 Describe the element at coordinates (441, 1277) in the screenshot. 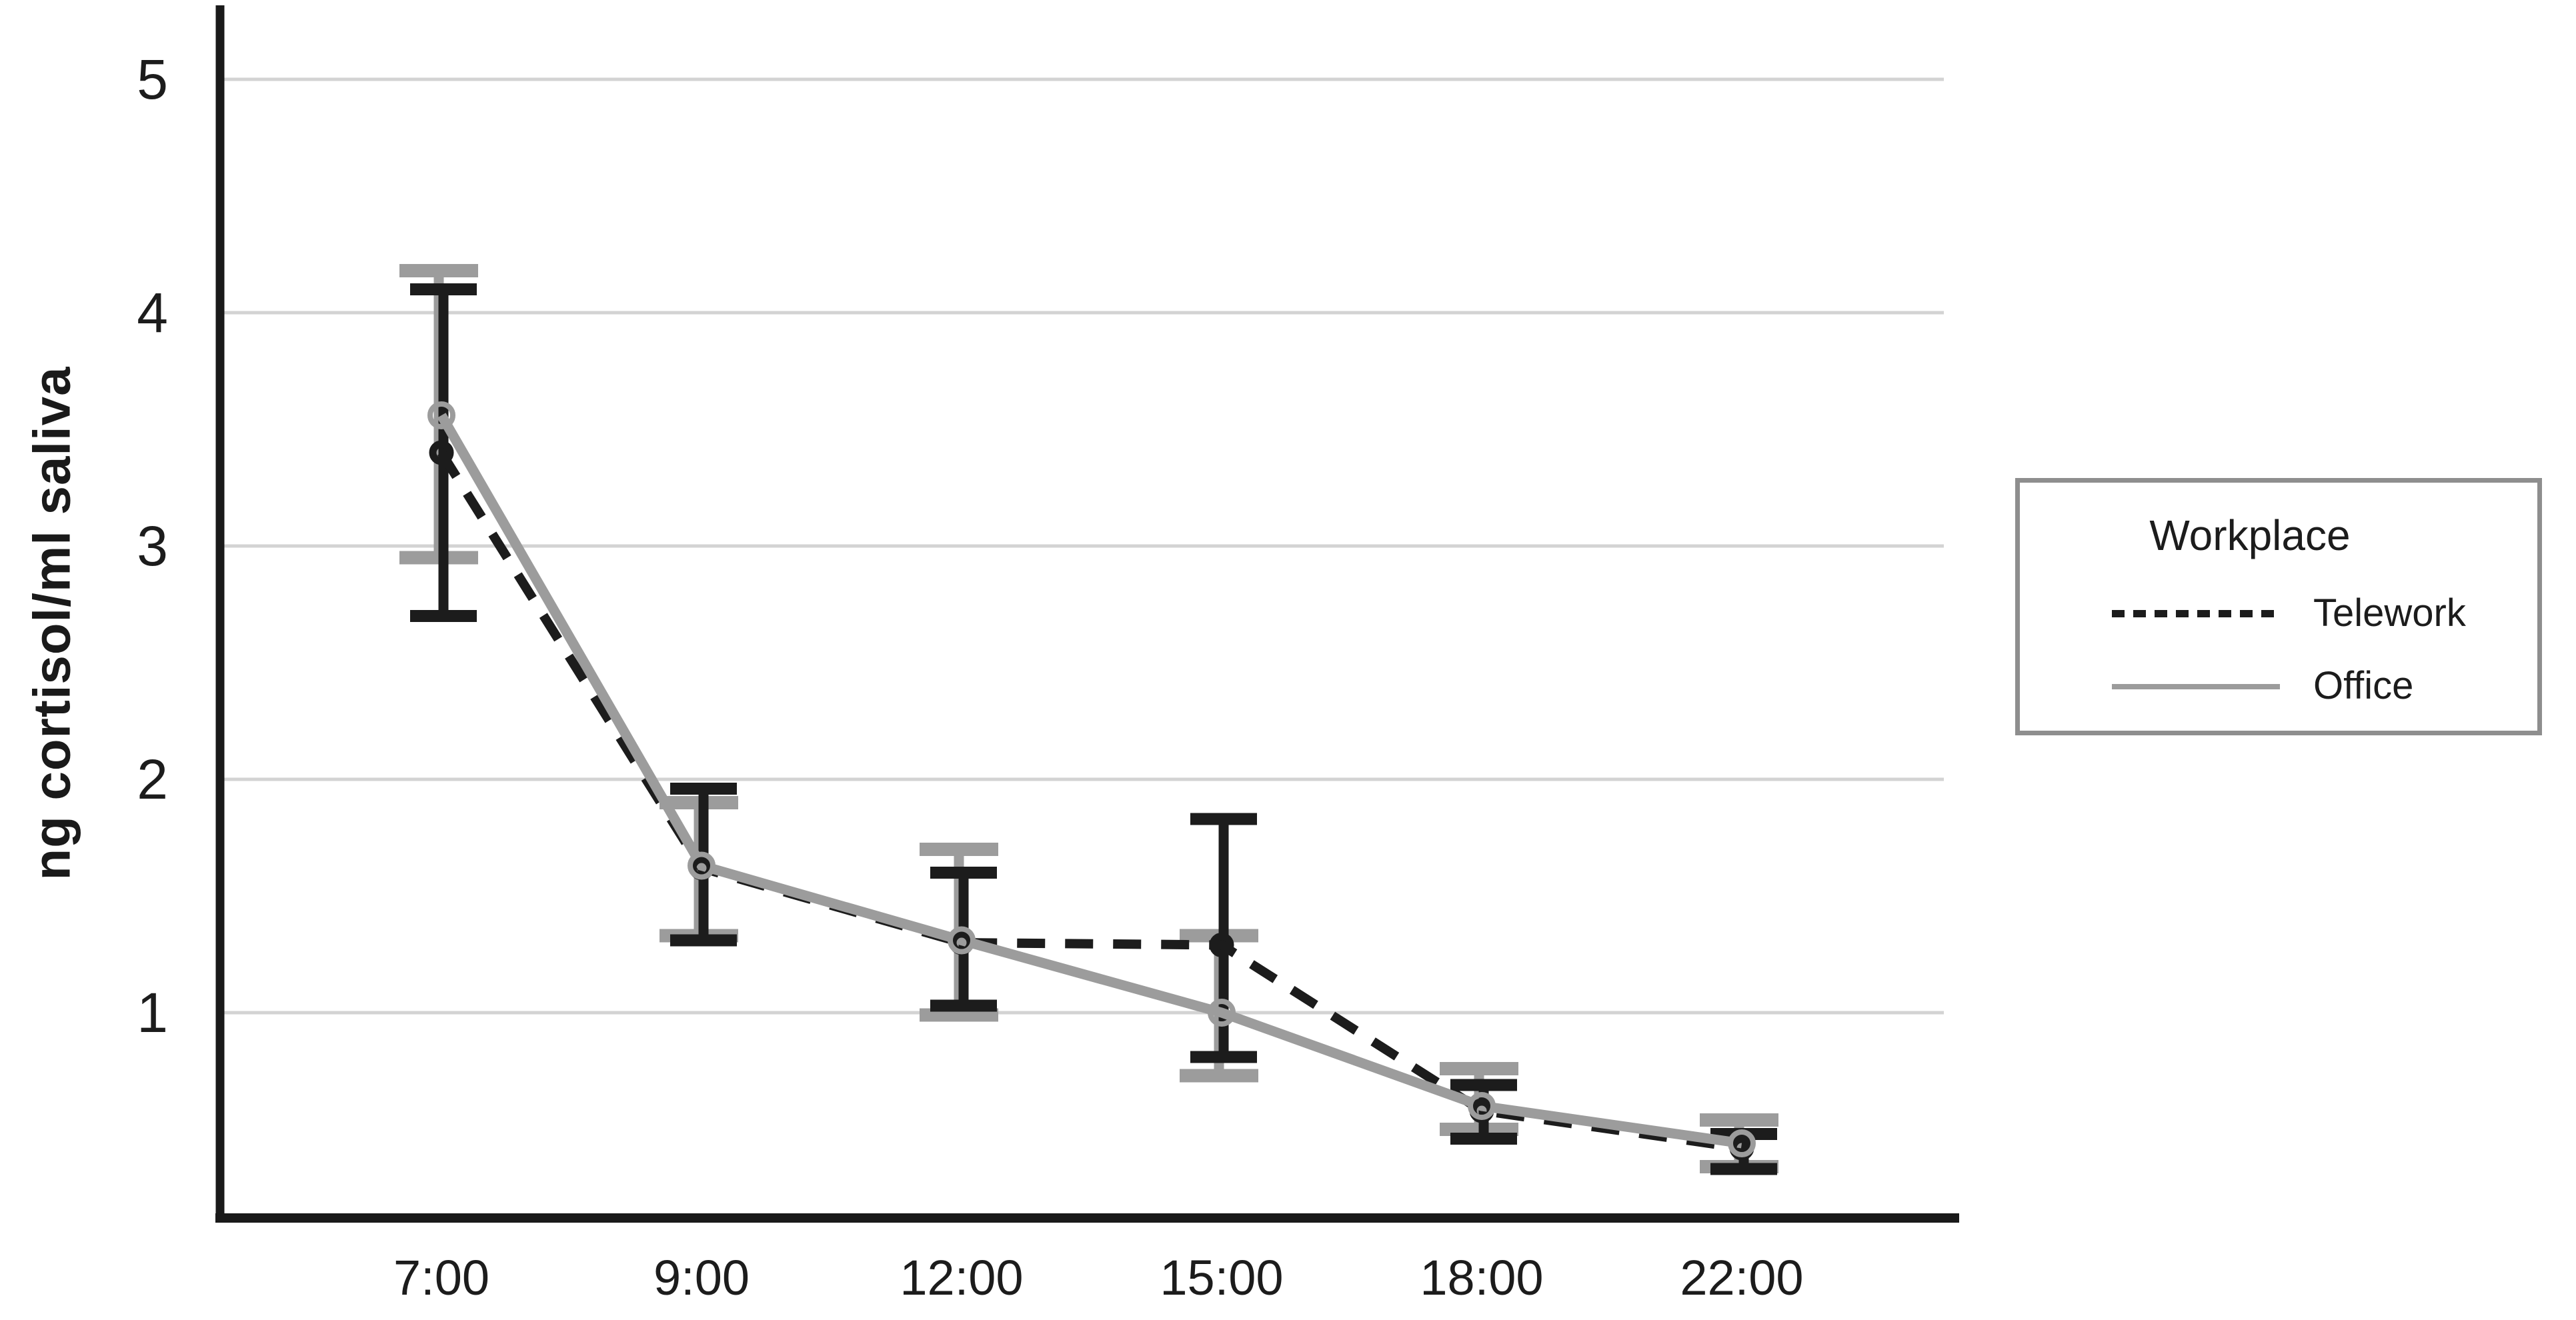

I see `x-tick-label-7:00: 7:00` at that location.